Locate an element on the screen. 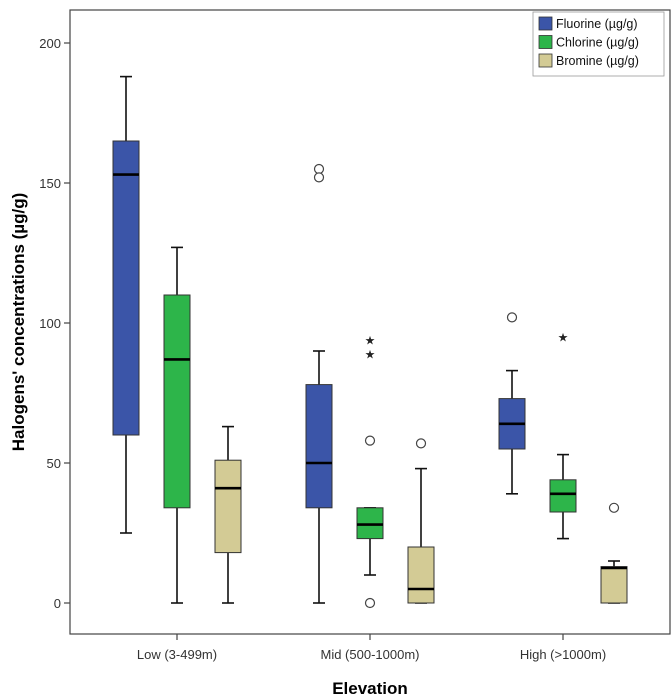 This screenshot has width=672, height=700. y-axis: 0 50 100 150 200 is located at coordinates (54, 323).